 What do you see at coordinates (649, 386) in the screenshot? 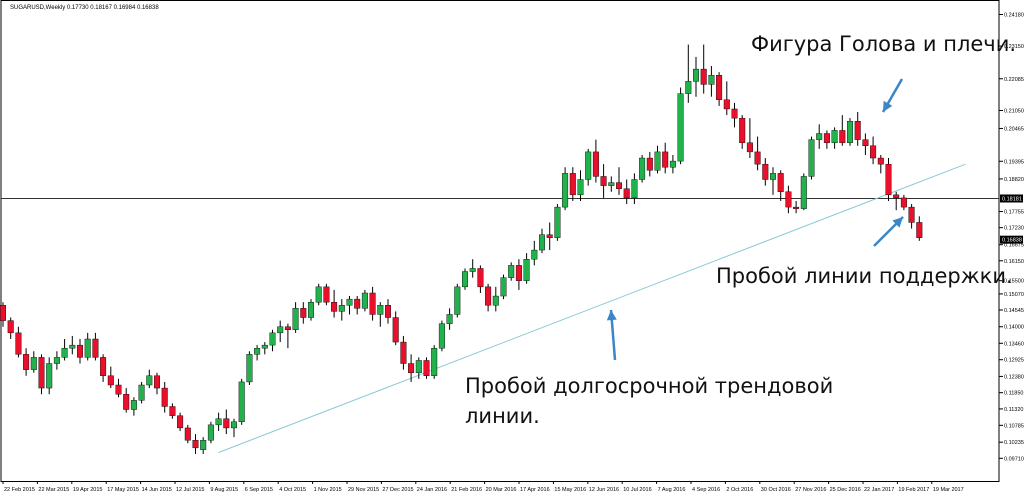
I see `annotation-trend-break-line1: Пробой долгосрочной трендовой` at bounding box center [649, 386].